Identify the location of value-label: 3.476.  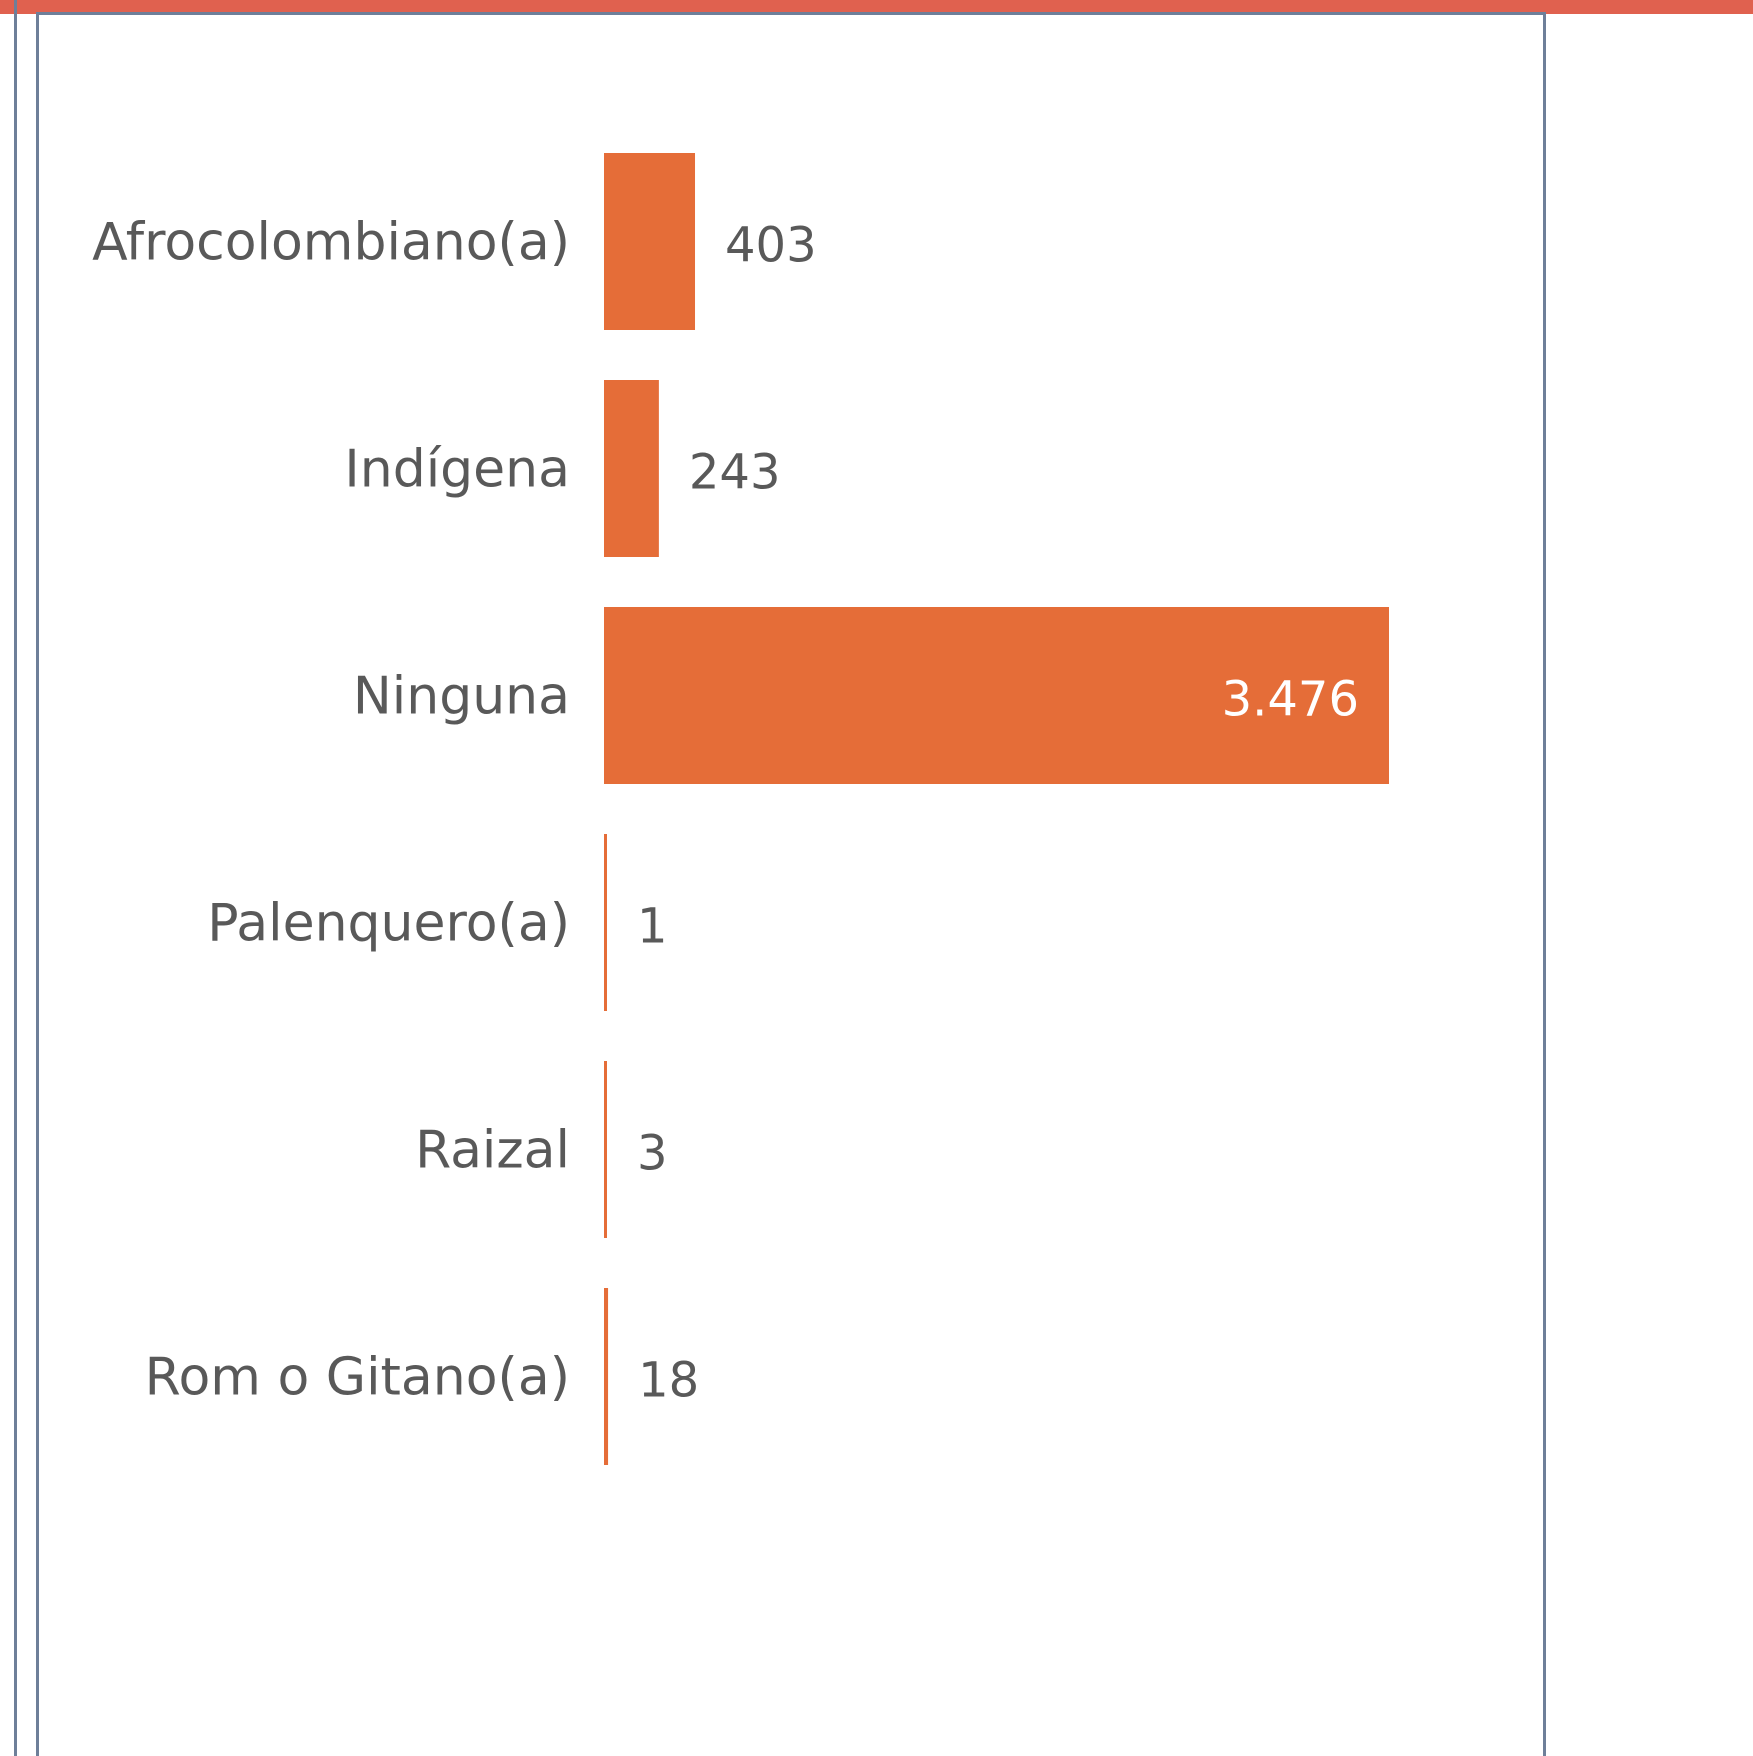
(1290, 700).